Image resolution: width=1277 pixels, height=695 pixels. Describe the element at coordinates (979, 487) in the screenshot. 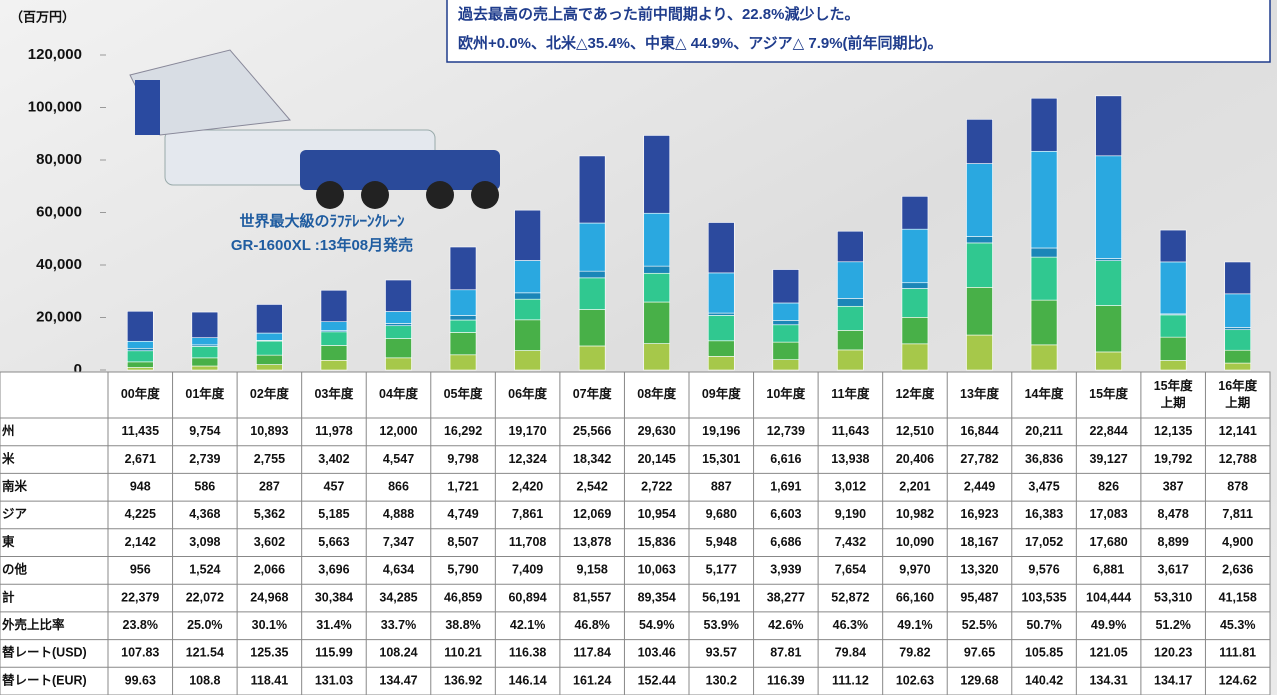

I see `table-cell: 2,449` at that location.